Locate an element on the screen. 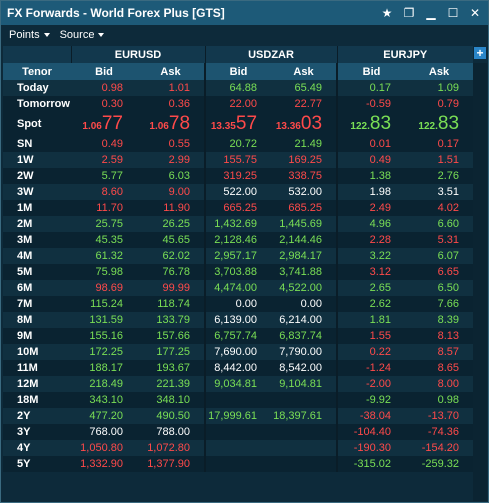 This screenshot has width=489, height=503. ask-cell: 0.17 is located at coordinates (439, 144).